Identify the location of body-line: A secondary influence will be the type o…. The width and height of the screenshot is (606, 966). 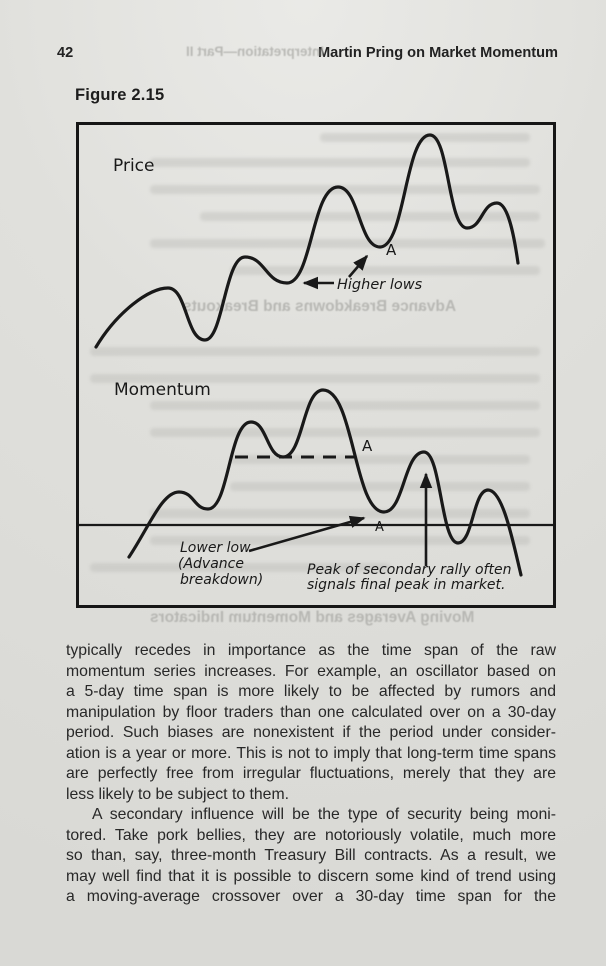
(324, 814).